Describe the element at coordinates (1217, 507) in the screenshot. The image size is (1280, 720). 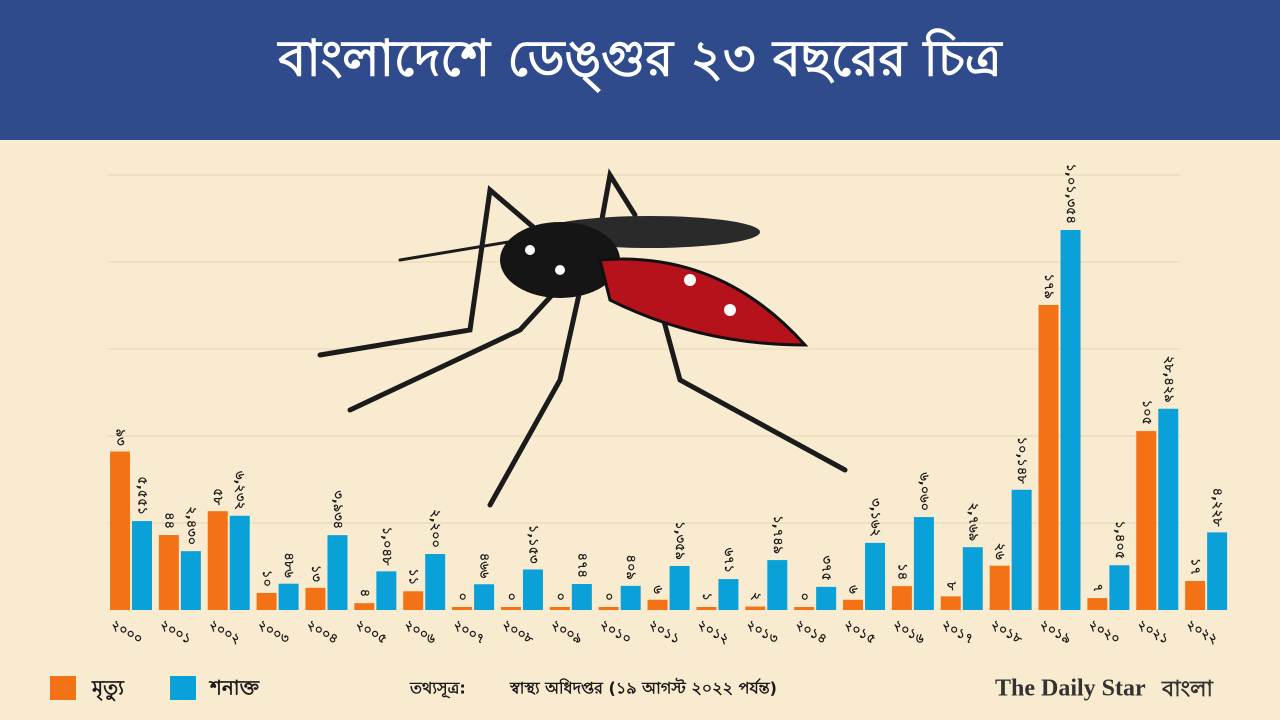
I see `value-label: ৪,২২৮` at that location.